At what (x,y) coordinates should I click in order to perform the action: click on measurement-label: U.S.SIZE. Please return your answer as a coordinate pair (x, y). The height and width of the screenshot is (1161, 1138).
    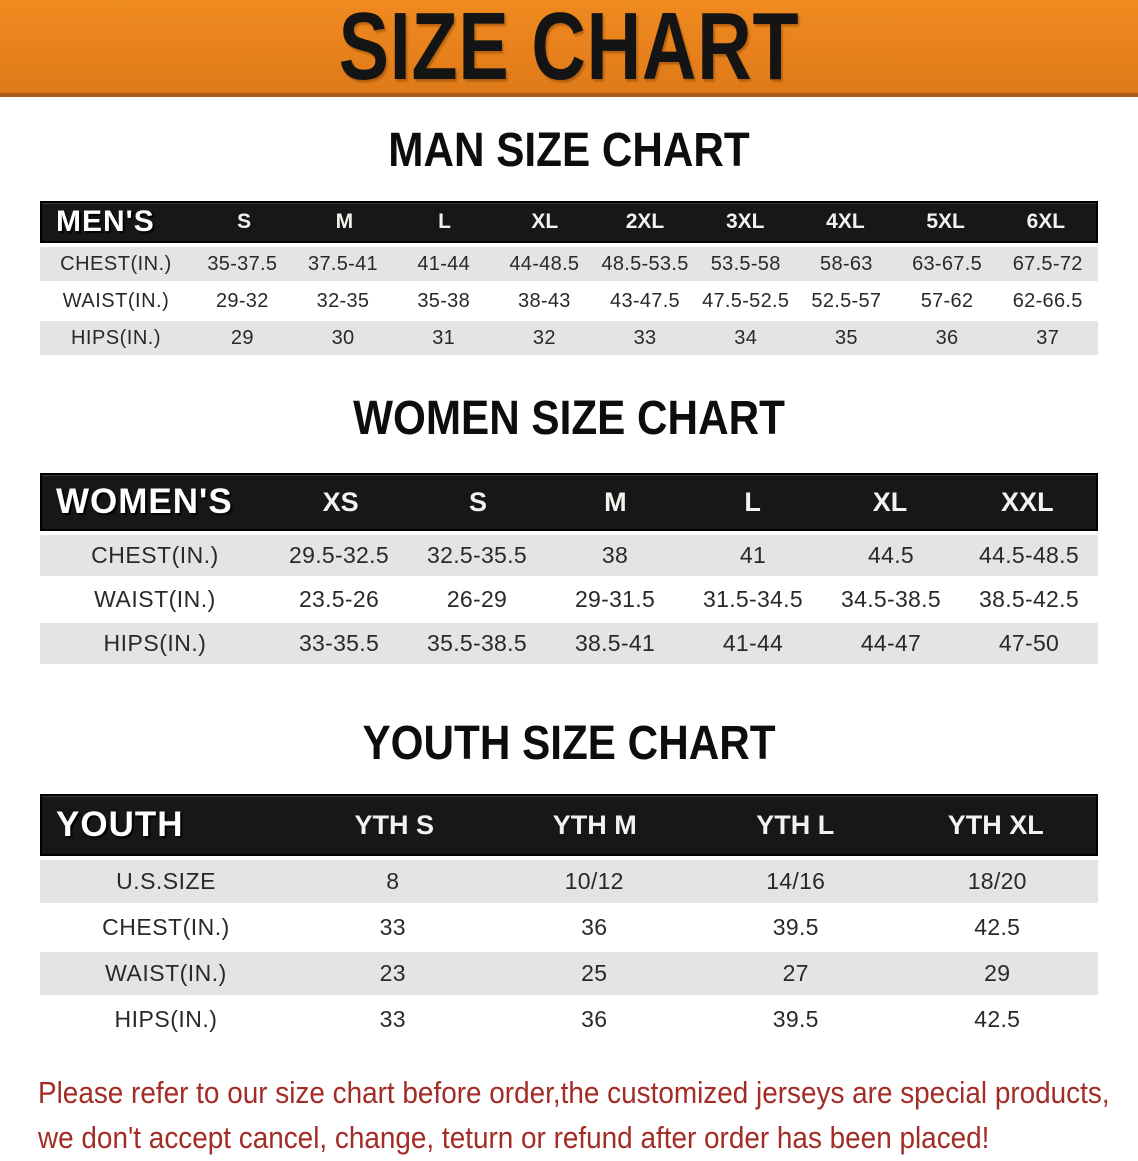
    Looking at the image, I should click on (166, 881).